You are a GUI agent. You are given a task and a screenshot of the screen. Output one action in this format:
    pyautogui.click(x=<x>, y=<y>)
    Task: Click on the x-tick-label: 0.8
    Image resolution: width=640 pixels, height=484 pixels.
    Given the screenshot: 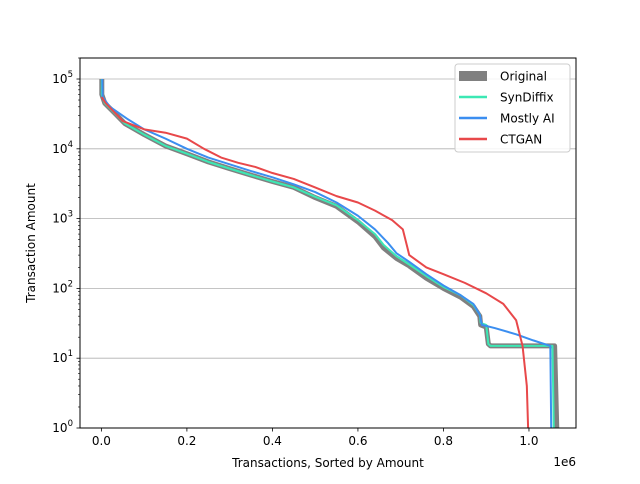 What is the action you would take?
    pyautogui.click(x=443, y=441)
    